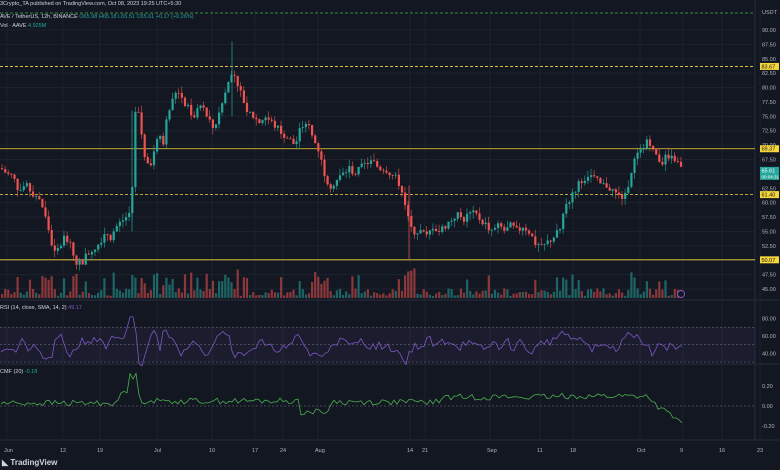 The image size is (780, 470). Describe the element at coordinates (342, 283) in the screenshot. I see `volume-series` at that location.